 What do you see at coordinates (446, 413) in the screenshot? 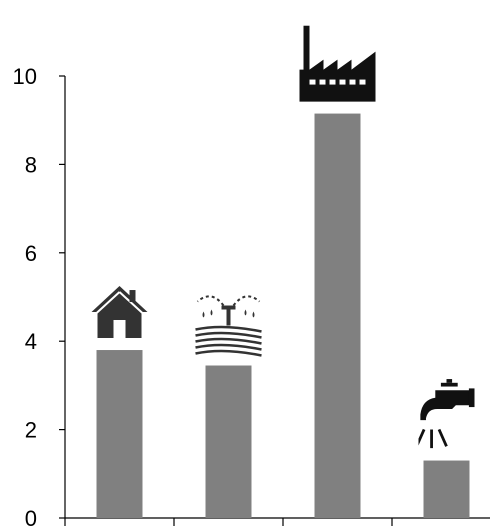
I see `faucet-icon` at bounding box center [446, 413].